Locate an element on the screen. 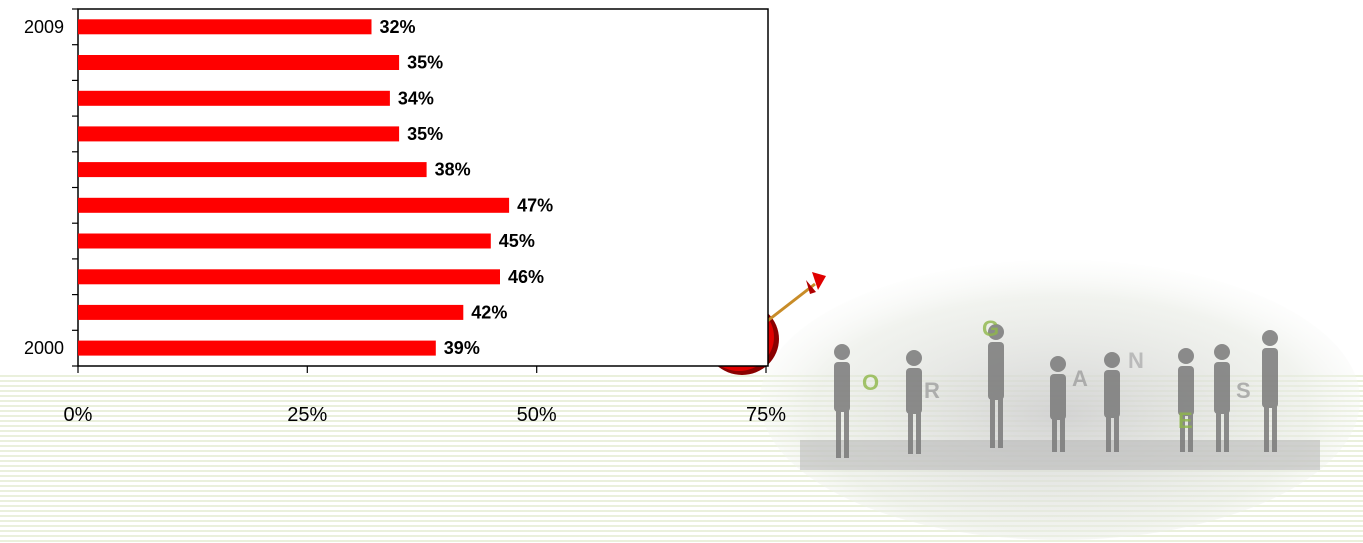 The width and height of the screenshot is (1363, 543). data-label: 34% is located at coordinates (416, 98).